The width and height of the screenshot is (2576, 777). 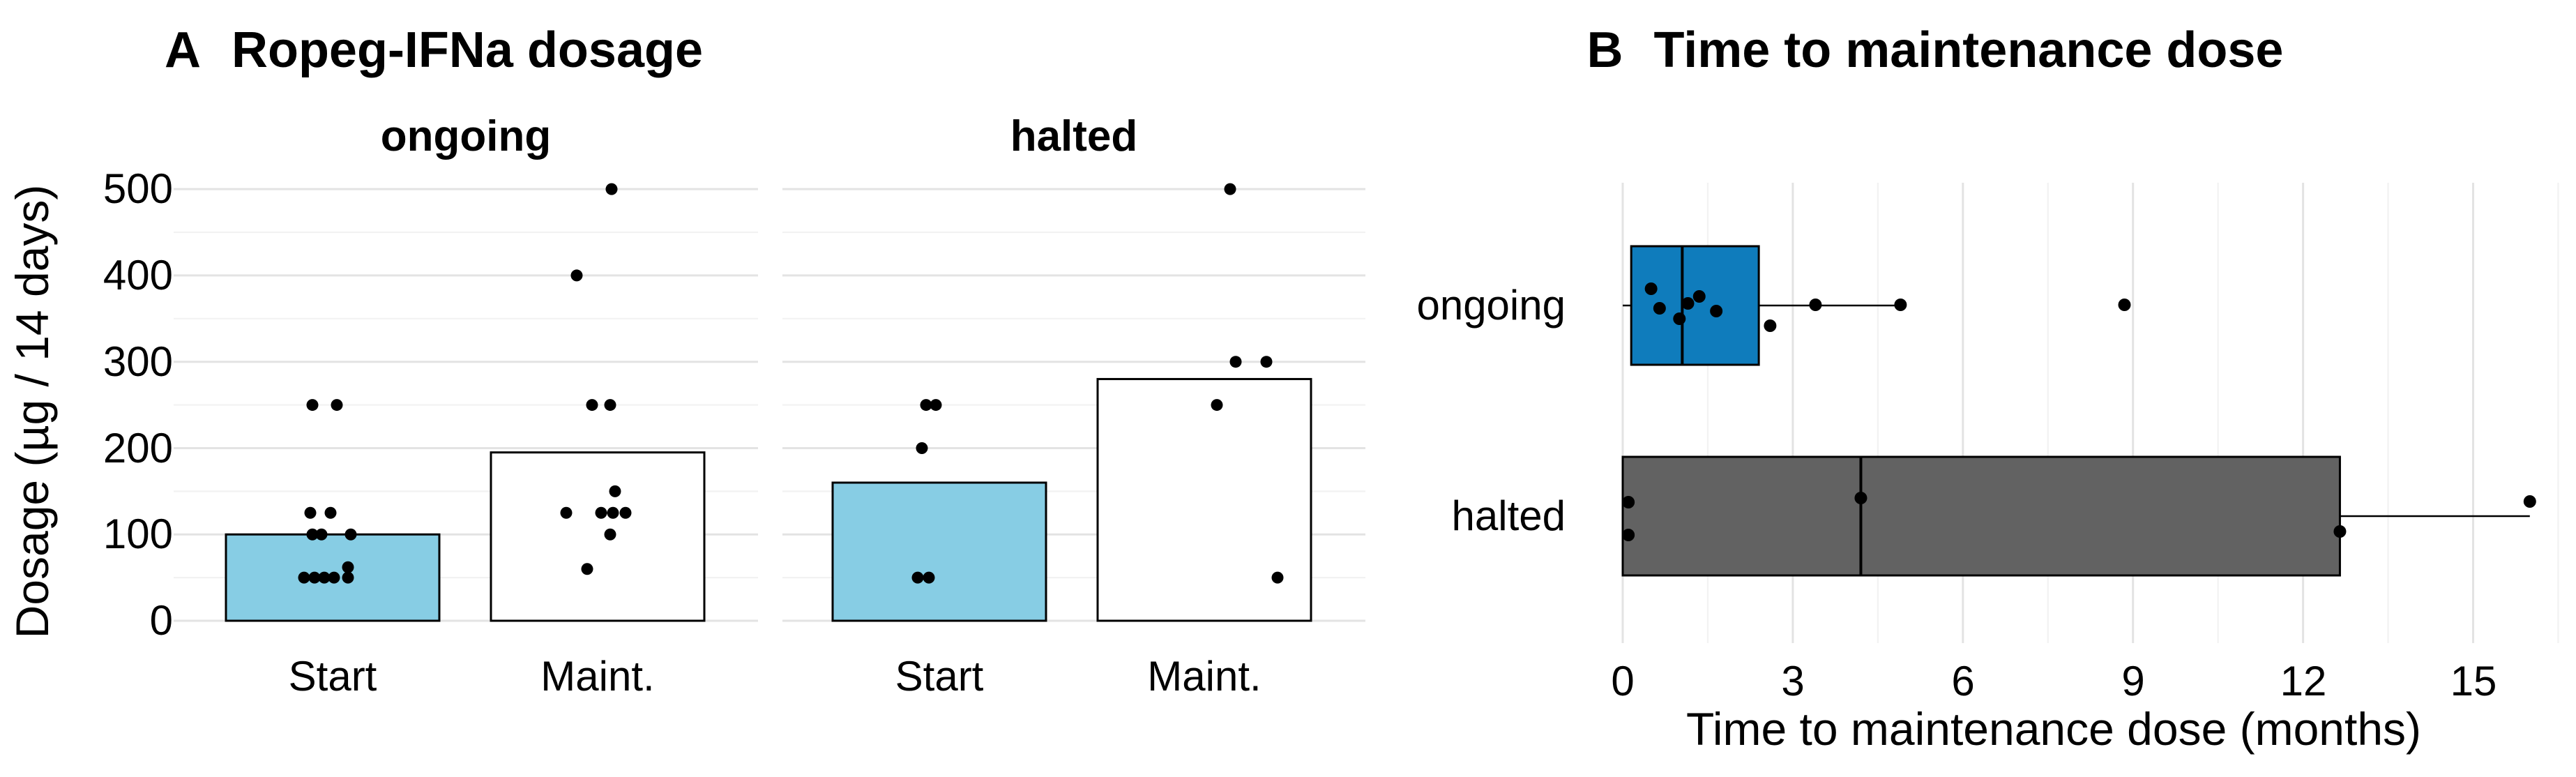 What do you see at coordinates (1623, 681) in the screenshot?
I see `x-tick-label: 0` at bounding box center [1623, 681].